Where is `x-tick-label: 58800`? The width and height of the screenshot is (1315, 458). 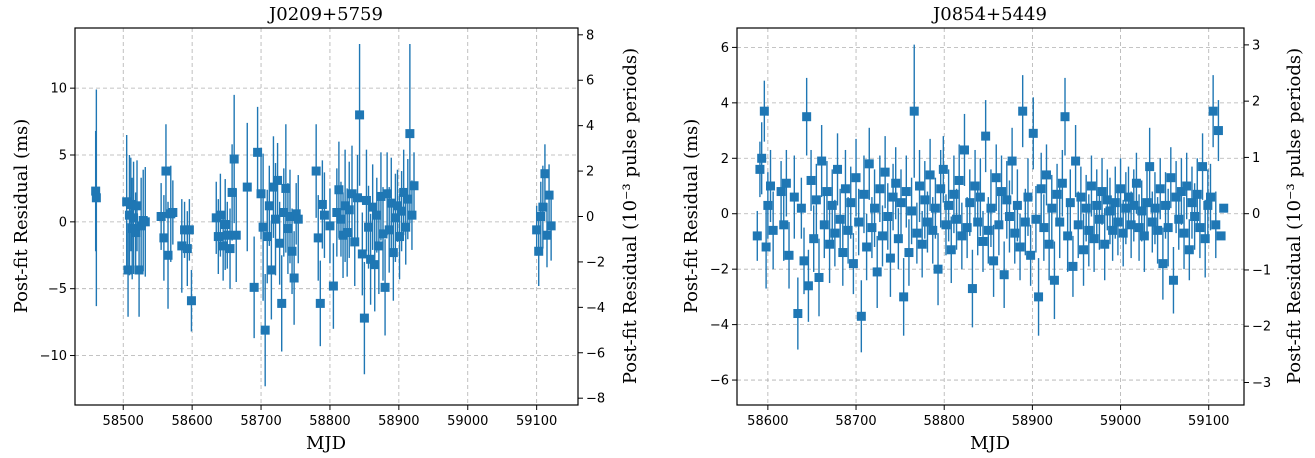
x-tick-label: 58800 is located at coordinates (329, 421).